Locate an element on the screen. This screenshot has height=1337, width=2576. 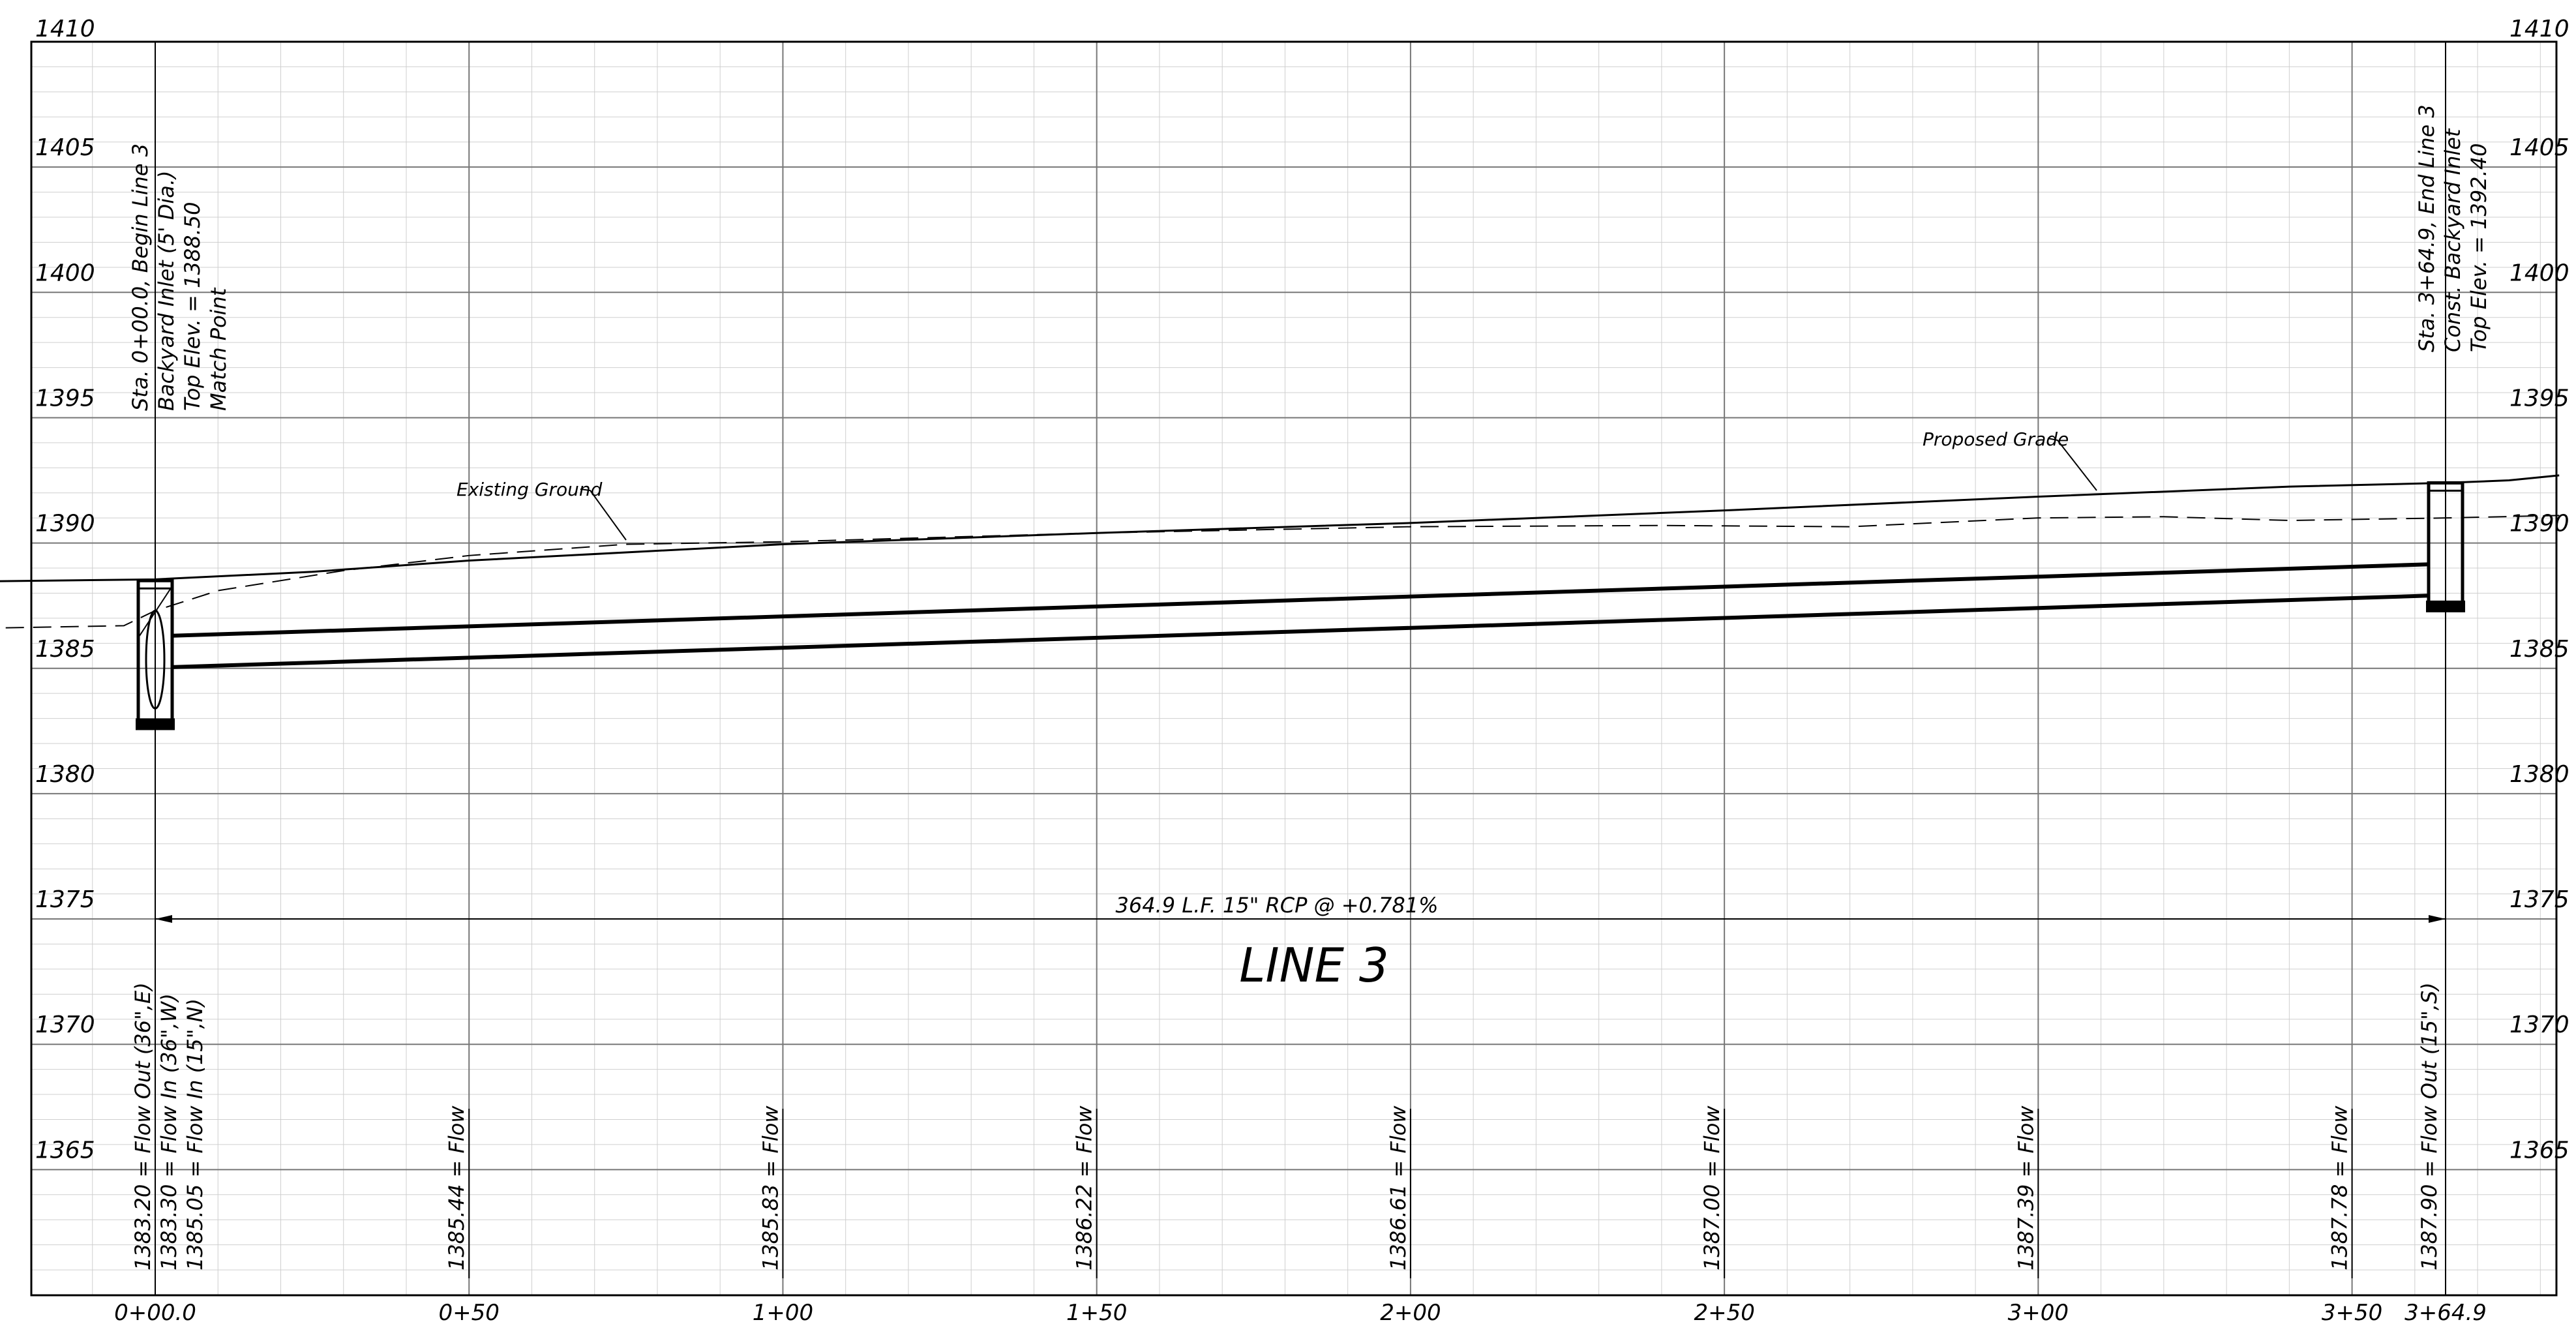
pipe-invert-line is located at coordinates (1300, 631).